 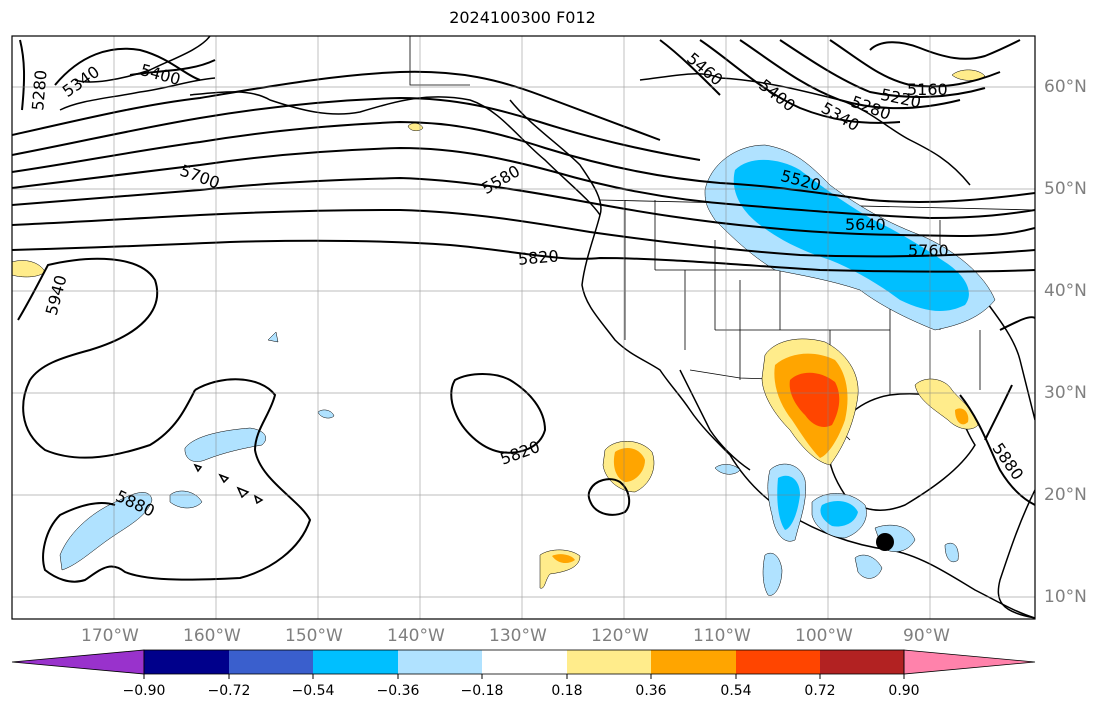 What do you see at coordinates (865, 224) in the screenshot?
I see `contour-label: 5640` at bounding box center [865, 224].